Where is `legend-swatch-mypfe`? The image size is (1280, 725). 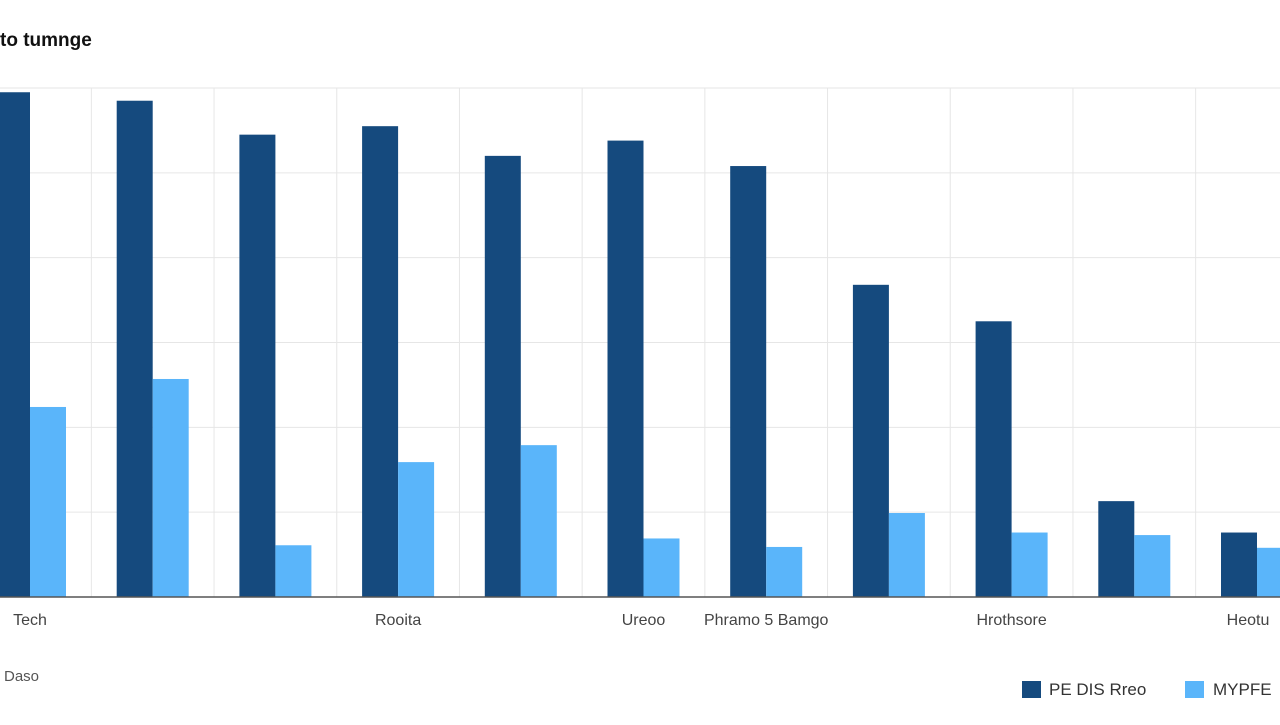
legend-swatch-mypfe is located at coordinates (1194, 689).